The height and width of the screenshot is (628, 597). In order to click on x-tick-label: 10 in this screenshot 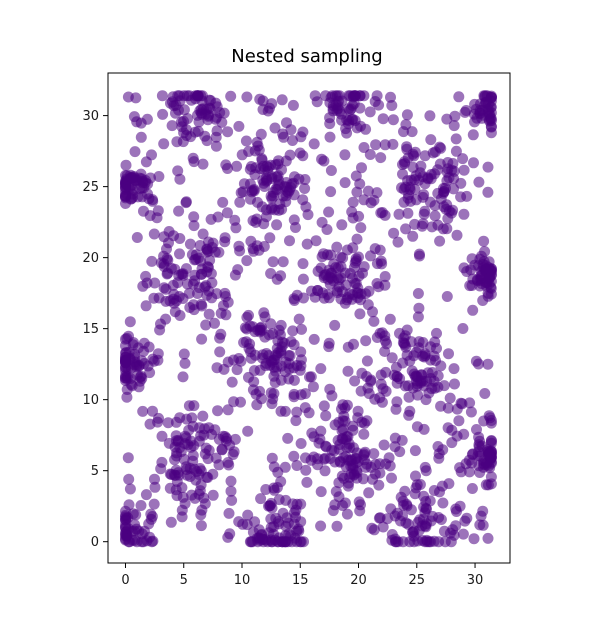, I will do `click(242, 580)`.